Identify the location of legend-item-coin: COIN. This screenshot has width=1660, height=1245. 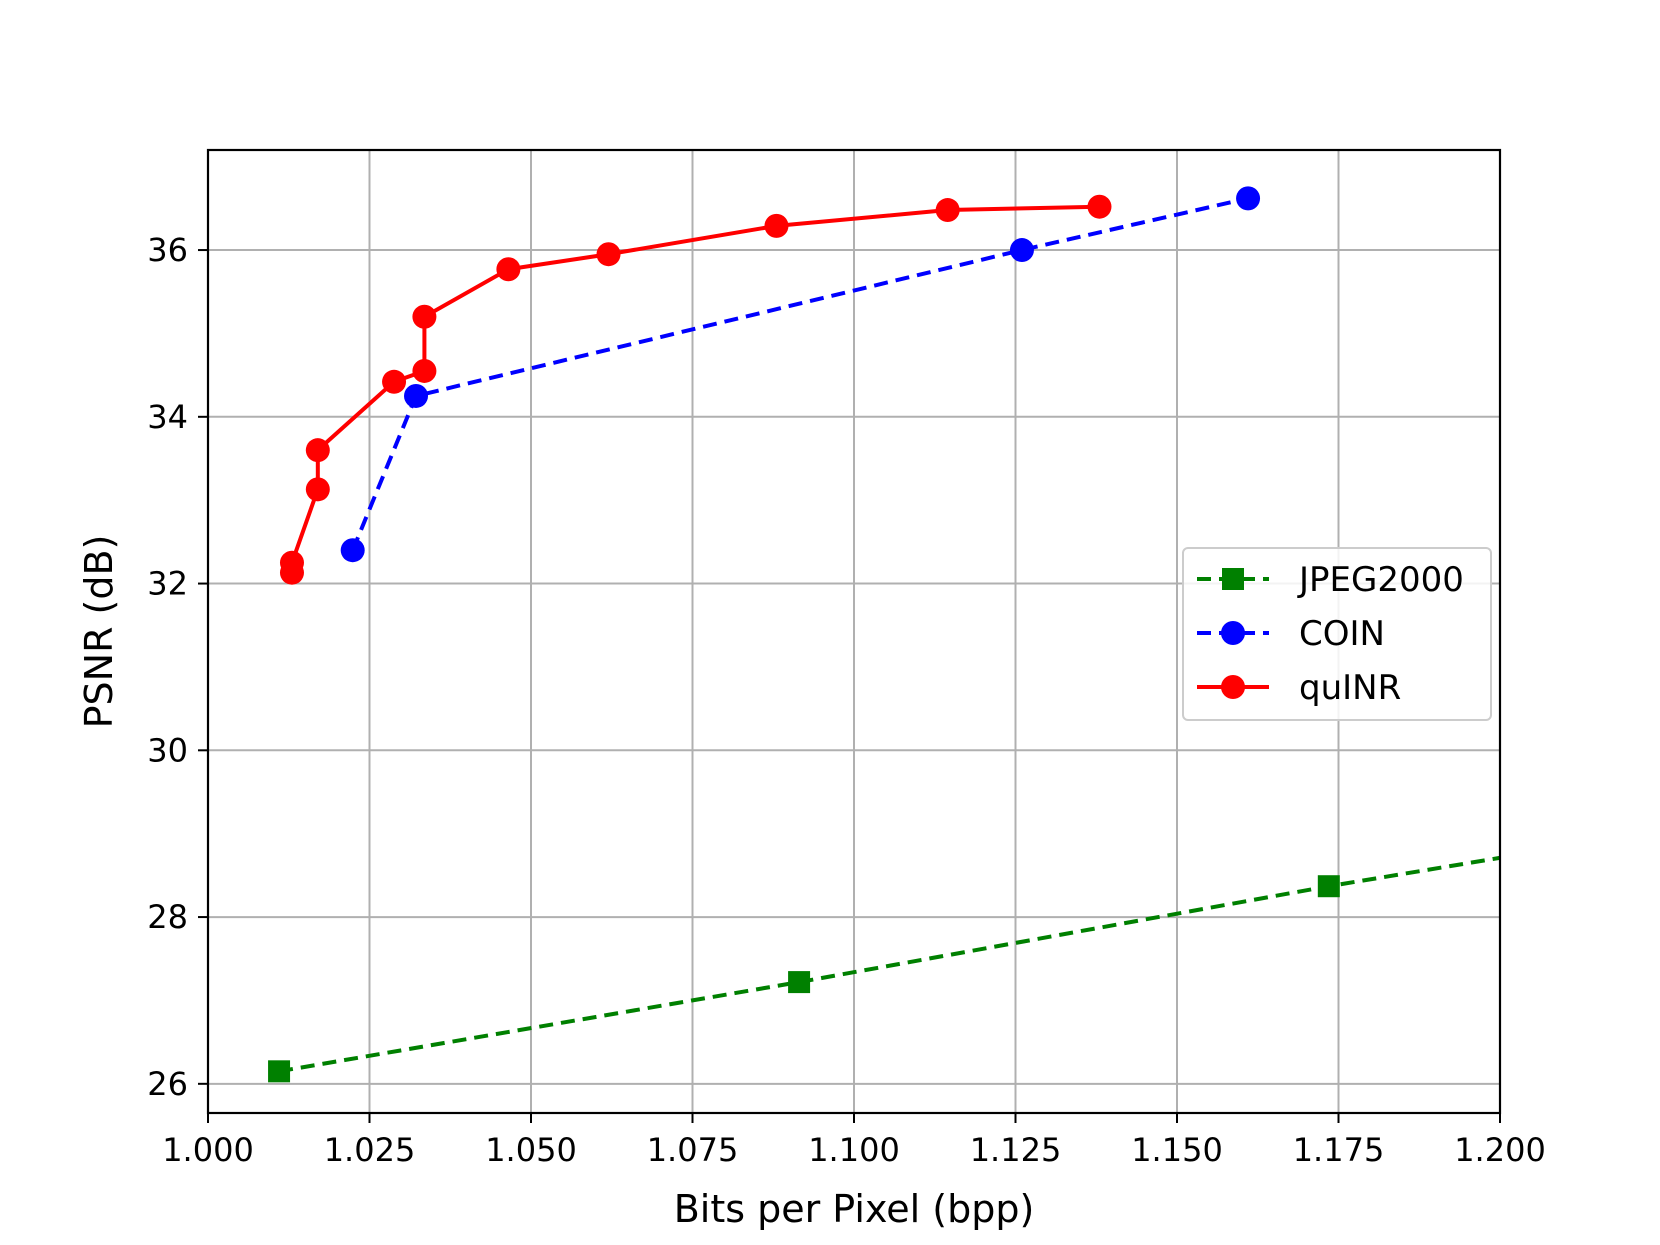
(1291, 634).